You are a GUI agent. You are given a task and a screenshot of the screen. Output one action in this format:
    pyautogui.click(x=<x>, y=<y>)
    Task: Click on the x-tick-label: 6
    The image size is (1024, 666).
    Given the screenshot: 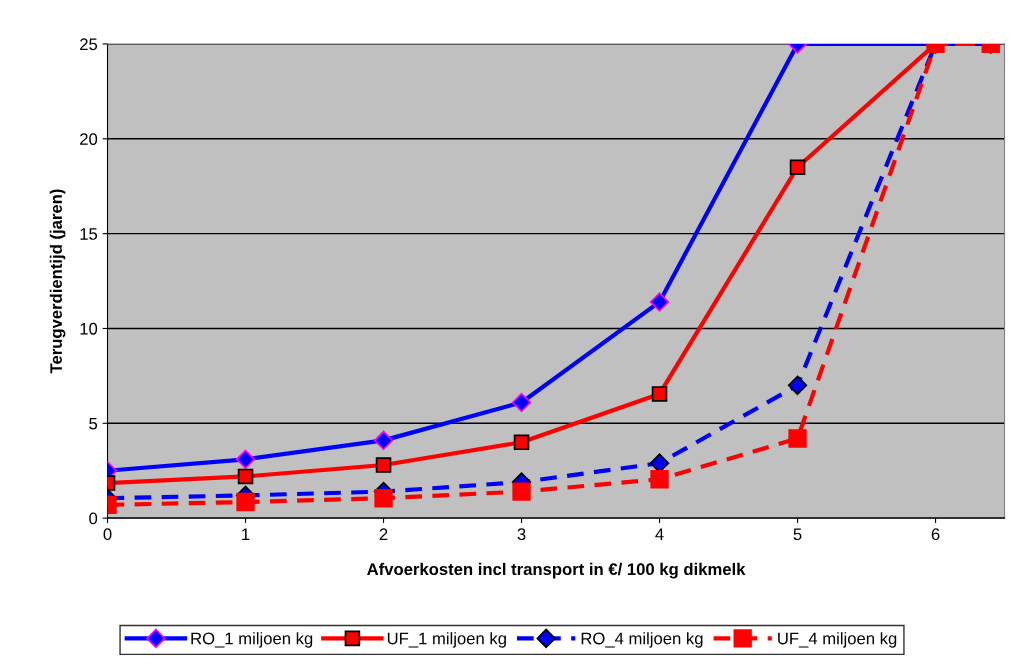 What is the action you would take?
    pyautogui.click(x=935, y=534)
    